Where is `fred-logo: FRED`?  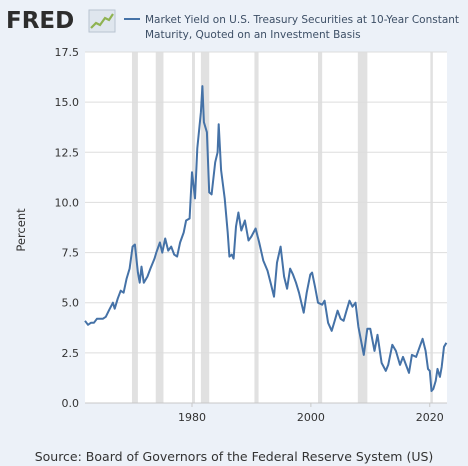
fred-logo: FRED is located at coordinates (61, 21).